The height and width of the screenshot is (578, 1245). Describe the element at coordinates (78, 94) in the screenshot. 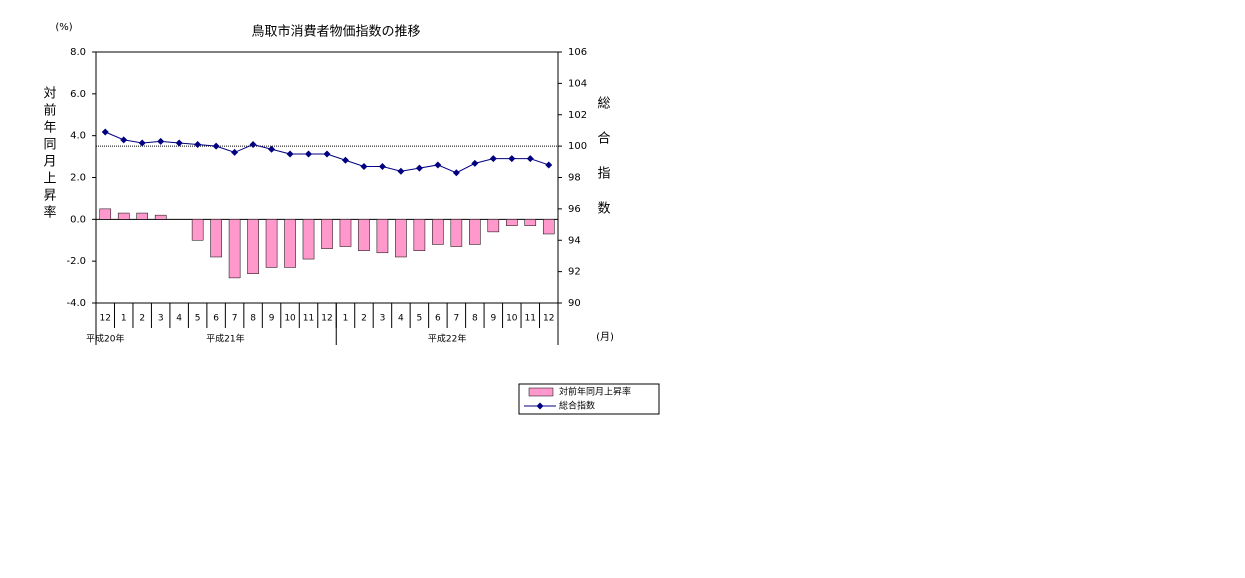

I see `y-tick-label: 6.0` at that location.